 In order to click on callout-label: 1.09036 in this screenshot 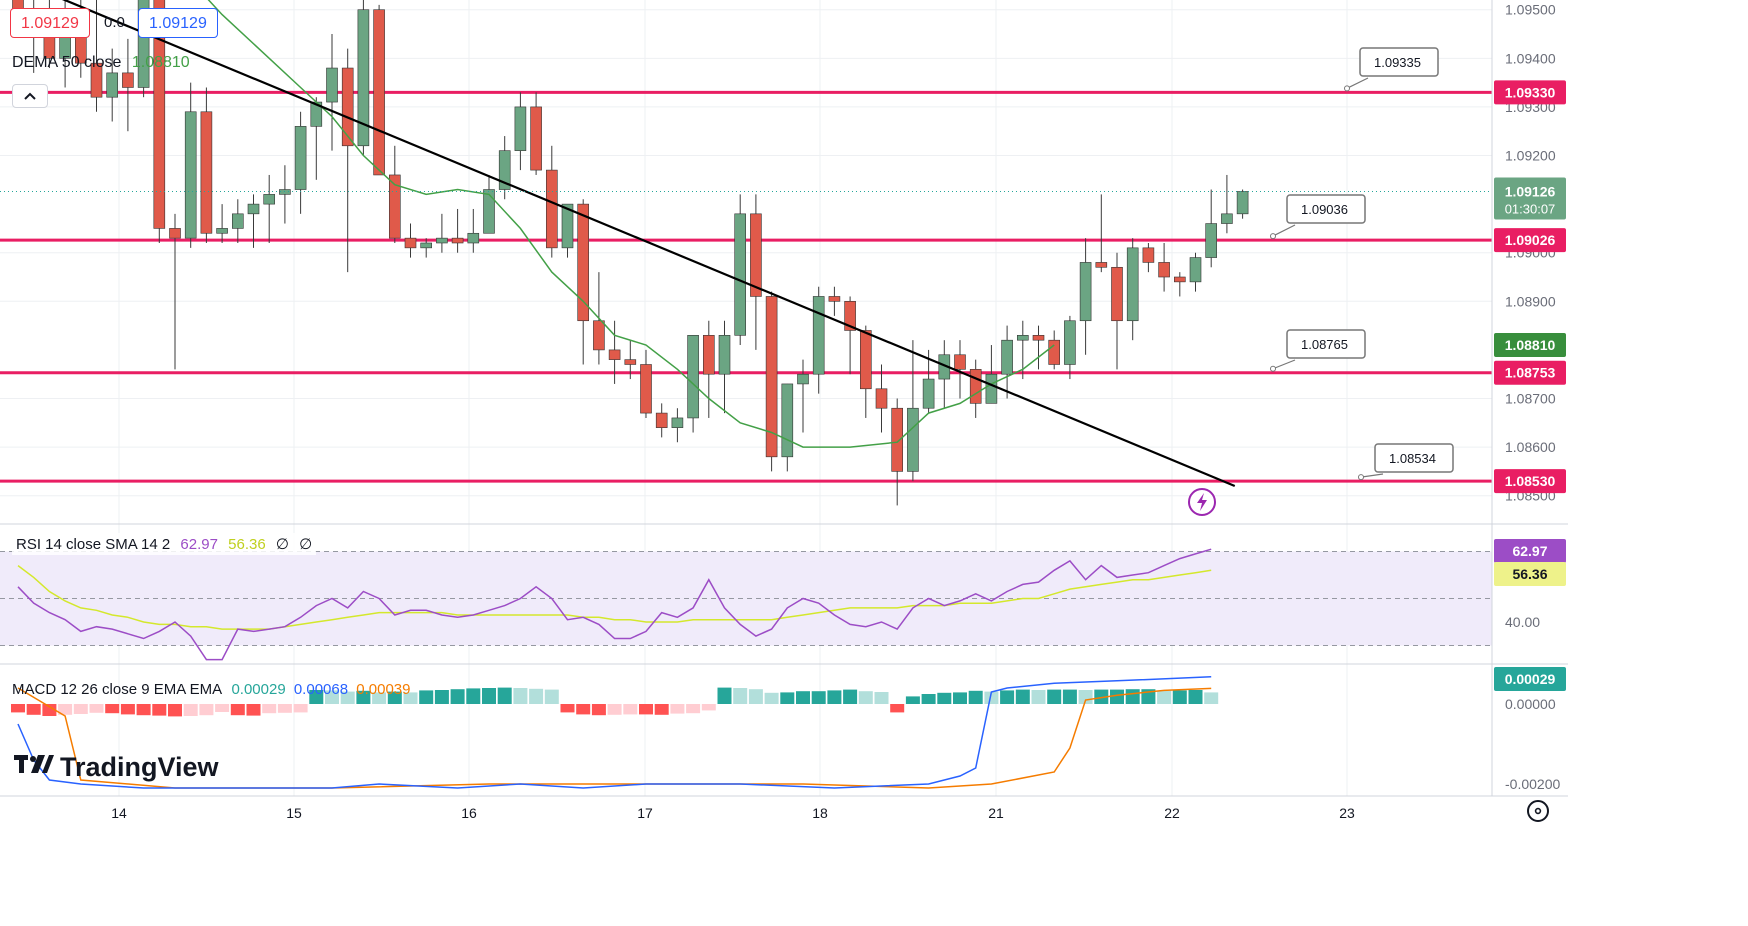, I will do `click(1324, 209)`.